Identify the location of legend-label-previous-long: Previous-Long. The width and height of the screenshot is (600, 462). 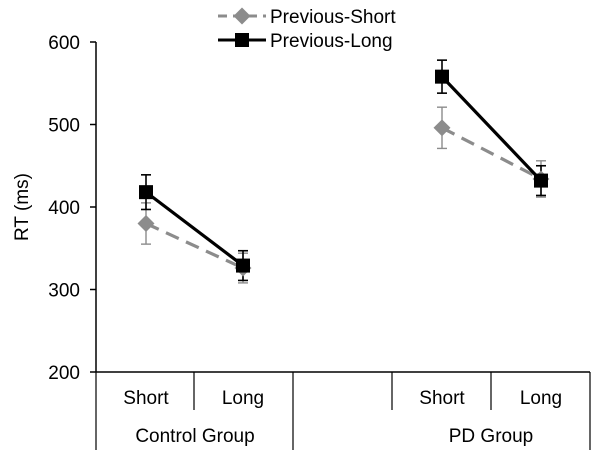
(331, 41).